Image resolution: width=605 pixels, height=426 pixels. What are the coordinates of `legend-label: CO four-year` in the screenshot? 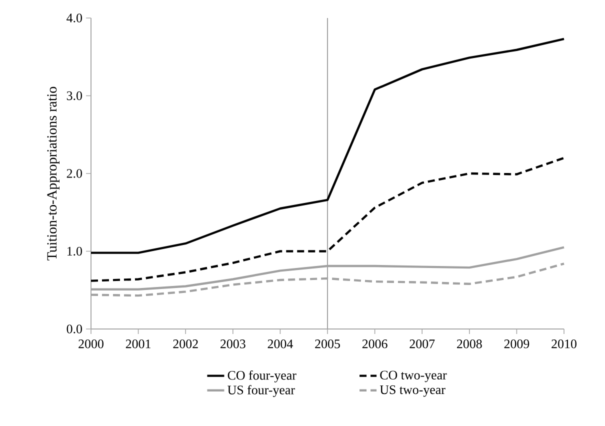 It's located at (262, 376).